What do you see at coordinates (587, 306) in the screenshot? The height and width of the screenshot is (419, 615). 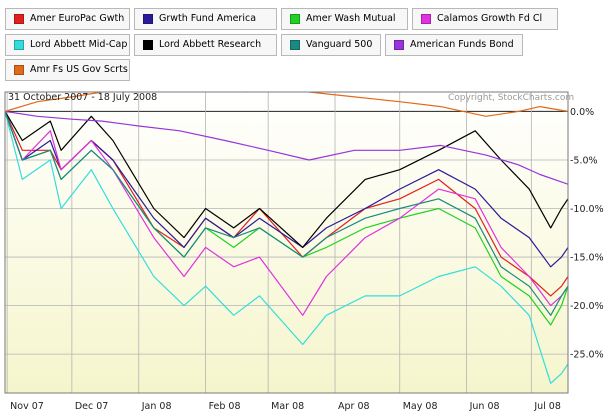 I see `y-tick-label: -20.0%` at bounding box center [587, 306].